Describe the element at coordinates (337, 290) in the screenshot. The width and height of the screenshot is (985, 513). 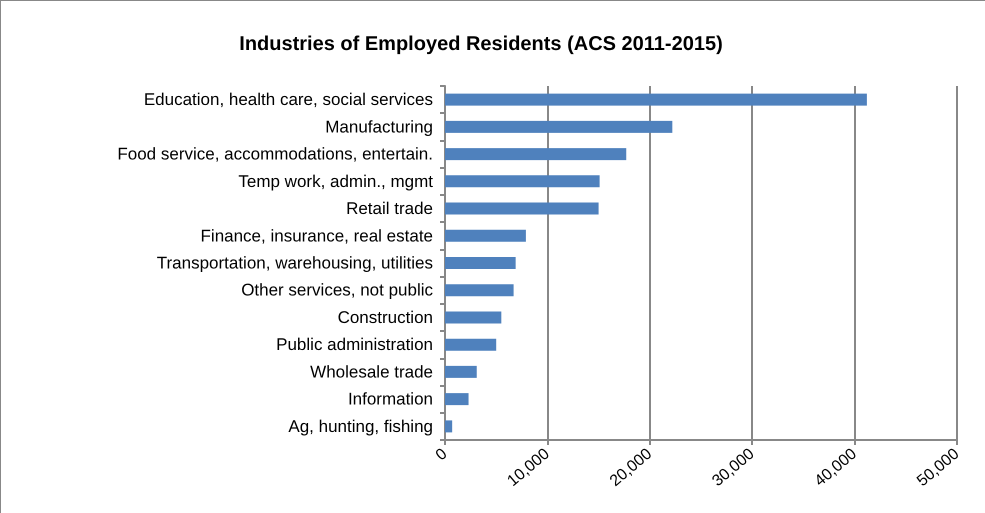
I see `y-tick-label: Other services, not public` at that location.